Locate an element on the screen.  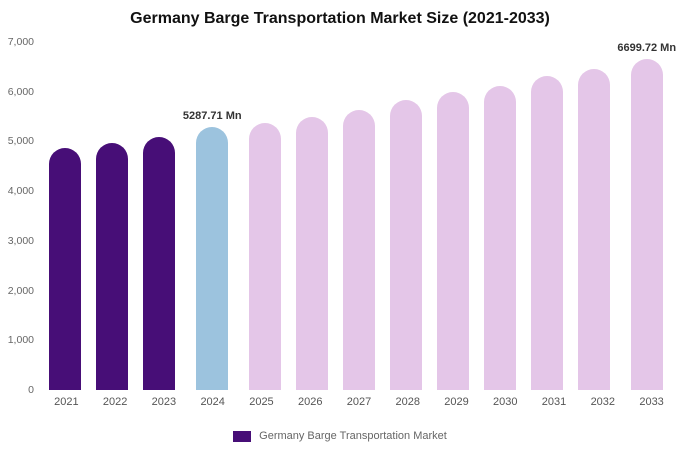
bar-group-2022 is located at coordinates (112, 216).